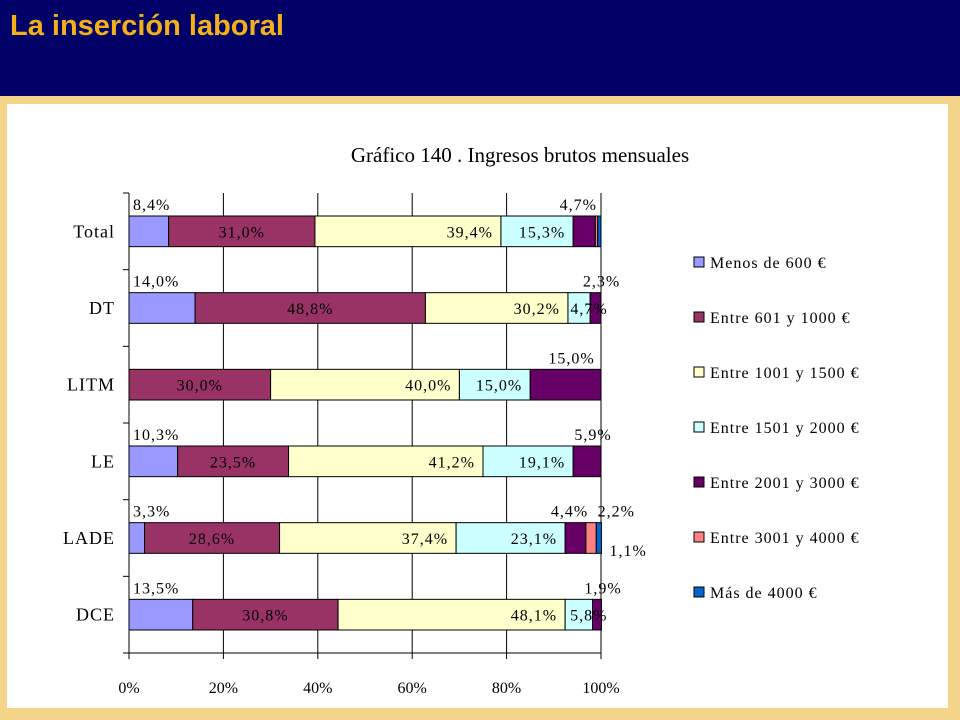 The width and height of the screenshot is (960, 720). What do you see at coordinates (151, 512) in the screenshot?
I see `data-label: 3,3%` at bounding box center [151, 512].